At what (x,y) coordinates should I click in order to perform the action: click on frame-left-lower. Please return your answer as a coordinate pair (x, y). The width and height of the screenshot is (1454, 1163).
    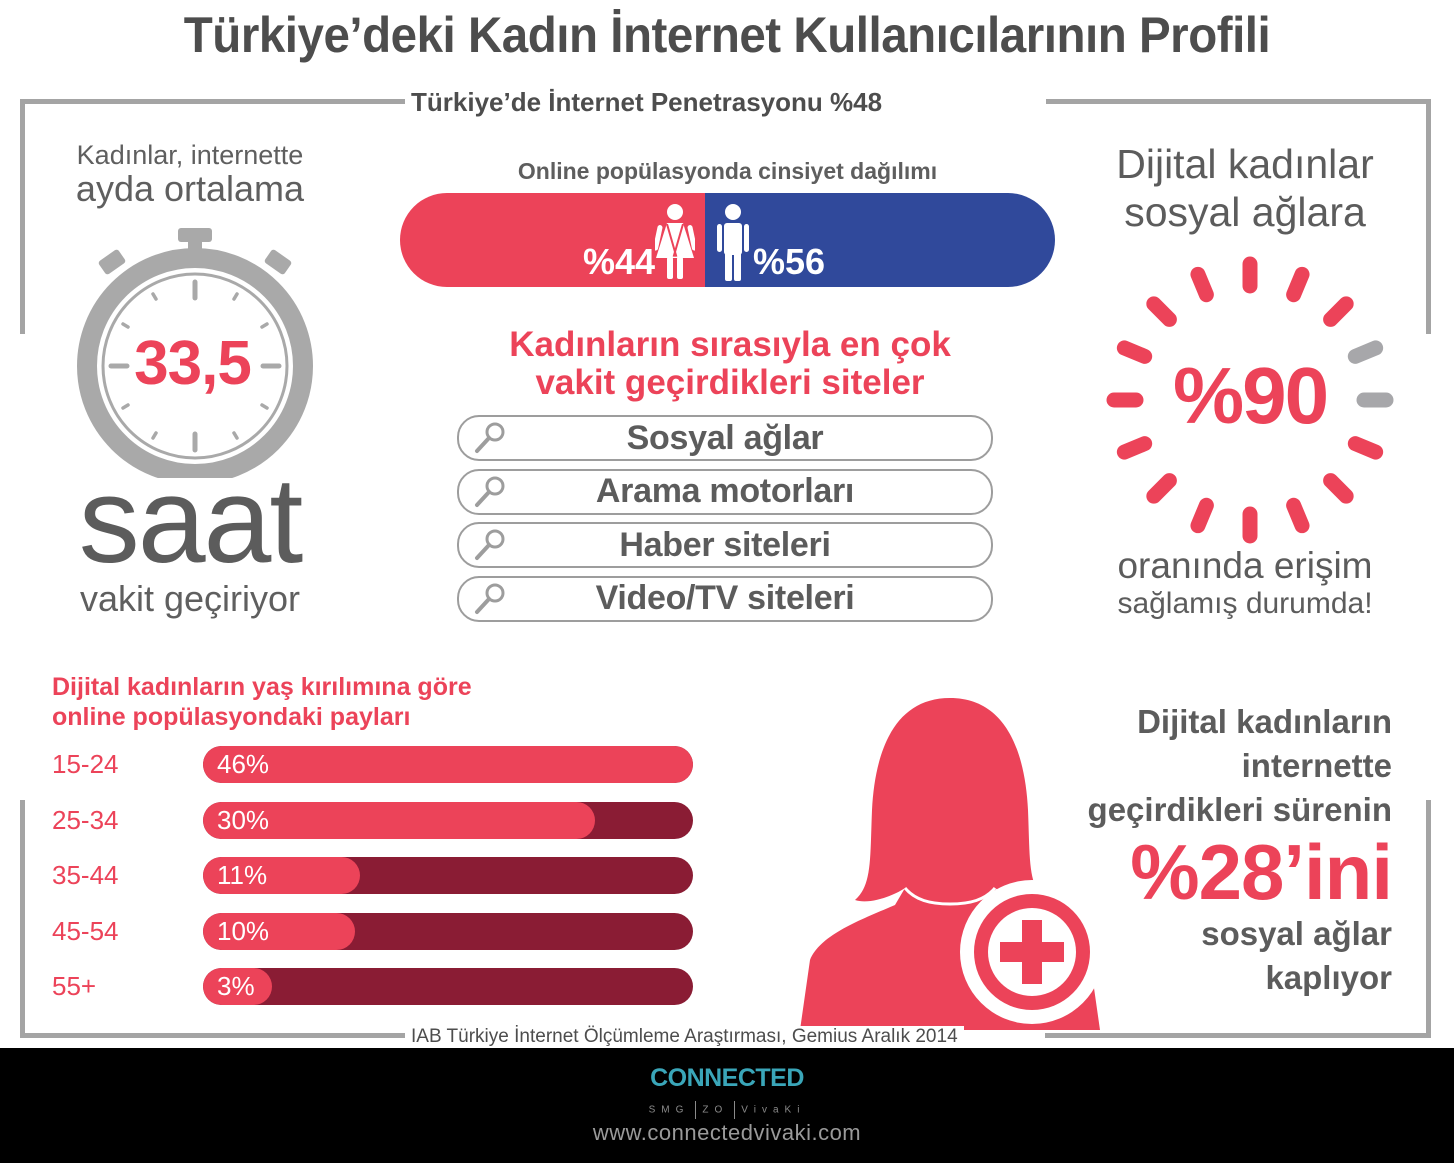
    Looking at the image, I should click on (22, 919).